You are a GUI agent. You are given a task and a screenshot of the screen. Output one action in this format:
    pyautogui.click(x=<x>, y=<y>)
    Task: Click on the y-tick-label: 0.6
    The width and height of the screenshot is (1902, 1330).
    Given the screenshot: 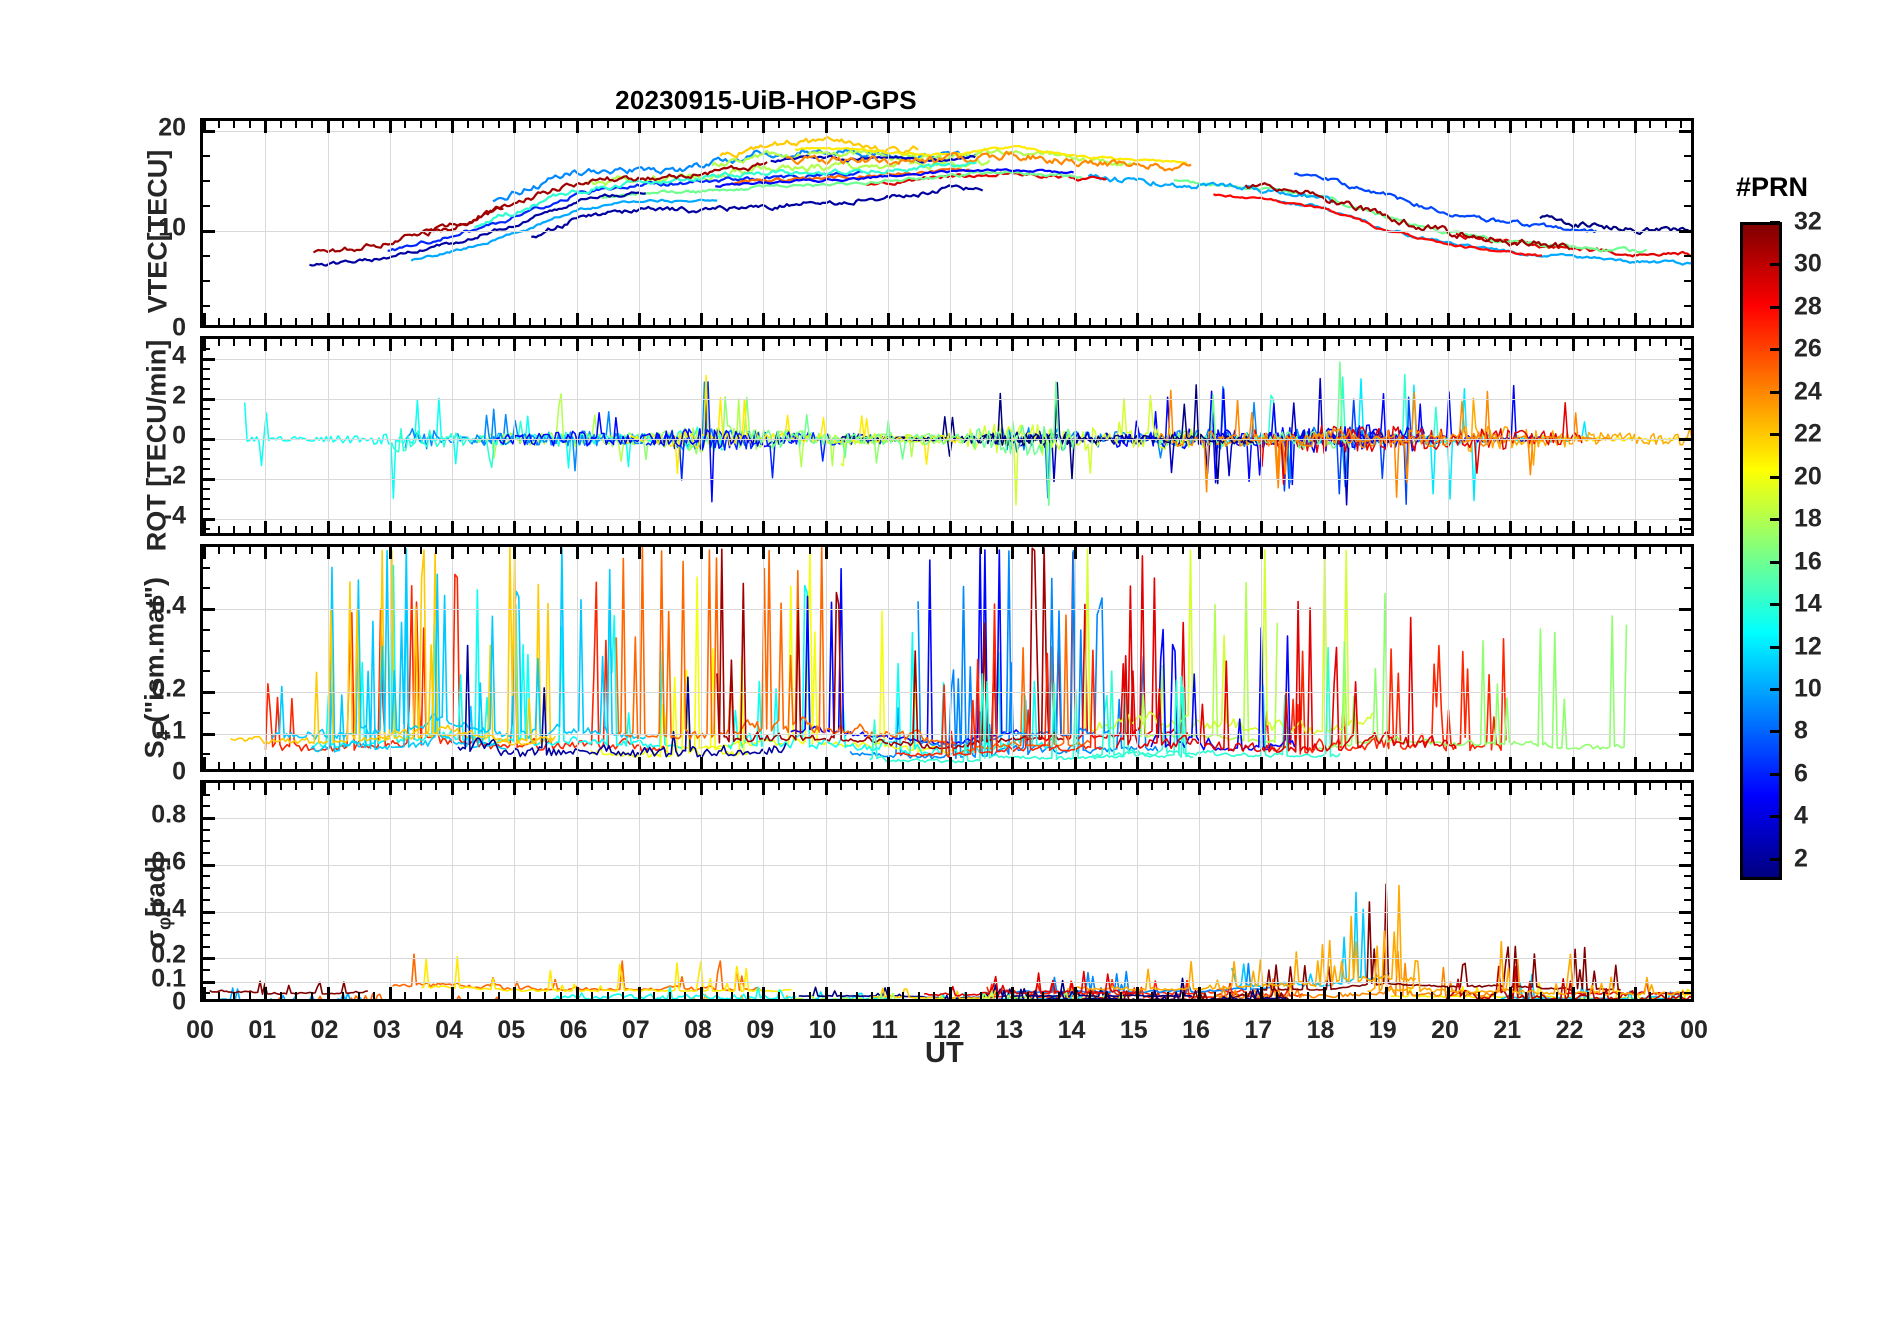 What is the action you would take?
    pyautogui.click(x=168, y=861)
    